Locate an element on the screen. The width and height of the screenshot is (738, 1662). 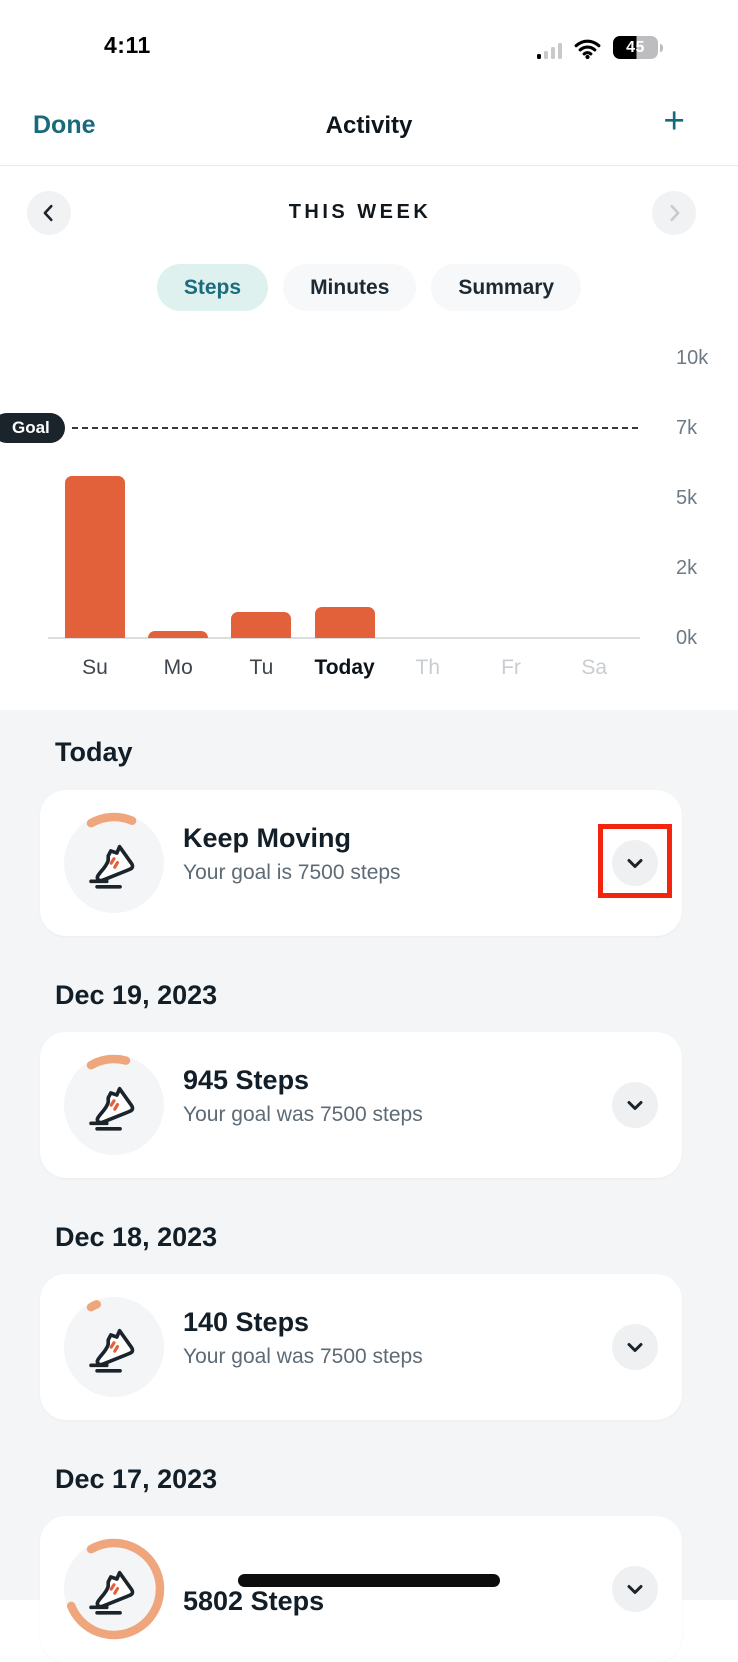
chevron-left-icon is located at coordinates (48, 213).